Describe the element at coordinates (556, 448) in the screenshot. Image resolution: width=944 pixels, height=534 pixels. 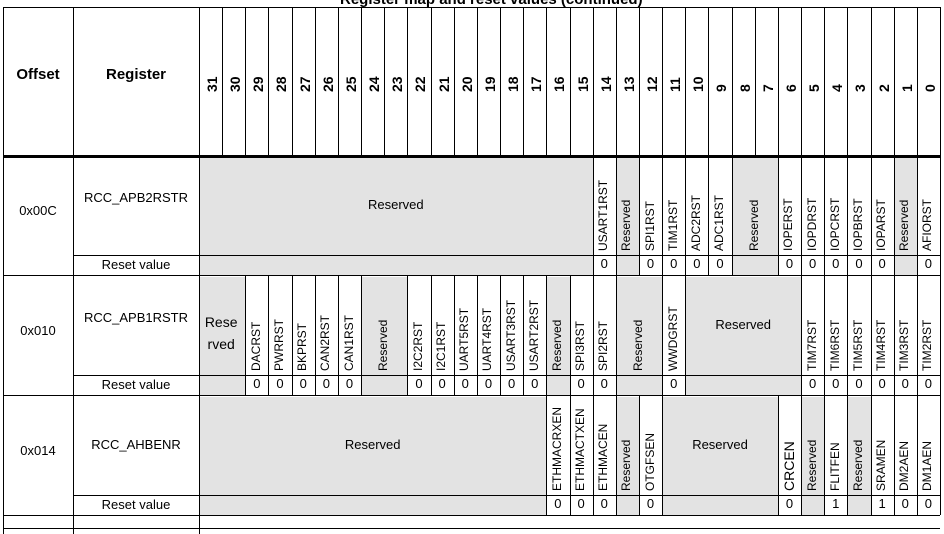
I see `bit-field-name: ETHMACRXEN` at that location.